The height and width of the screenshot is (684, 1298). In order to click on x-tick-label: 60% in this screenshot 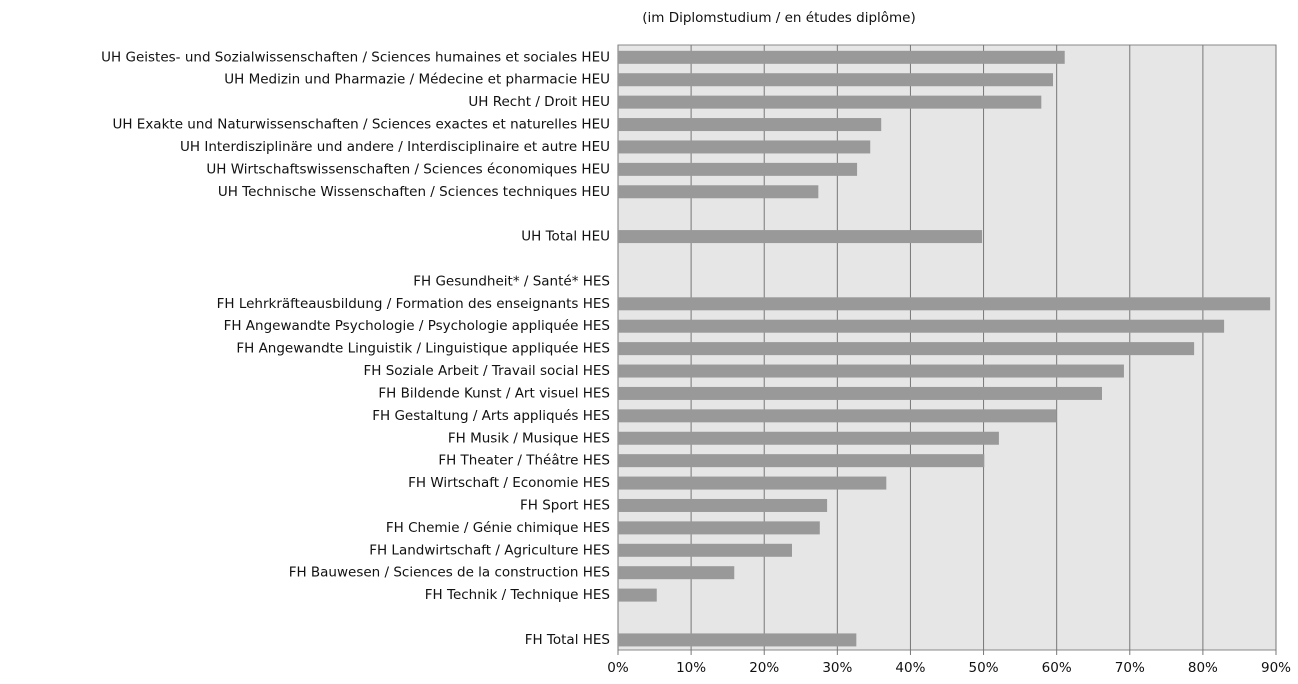, I will do `click(1057, 668)`.